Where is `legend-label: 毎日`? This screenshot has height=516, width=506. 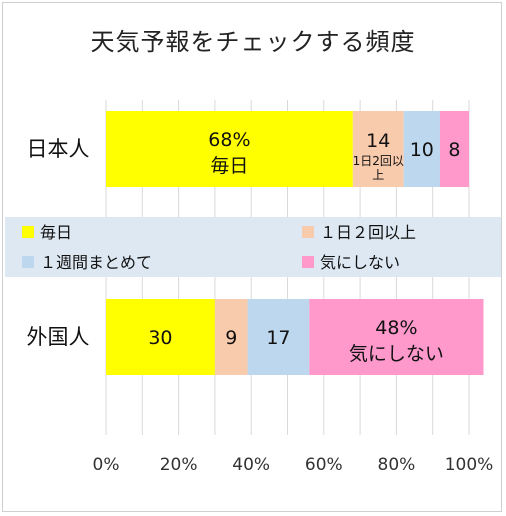 legend-label: 毎日 is located at coordinates (56, 232).